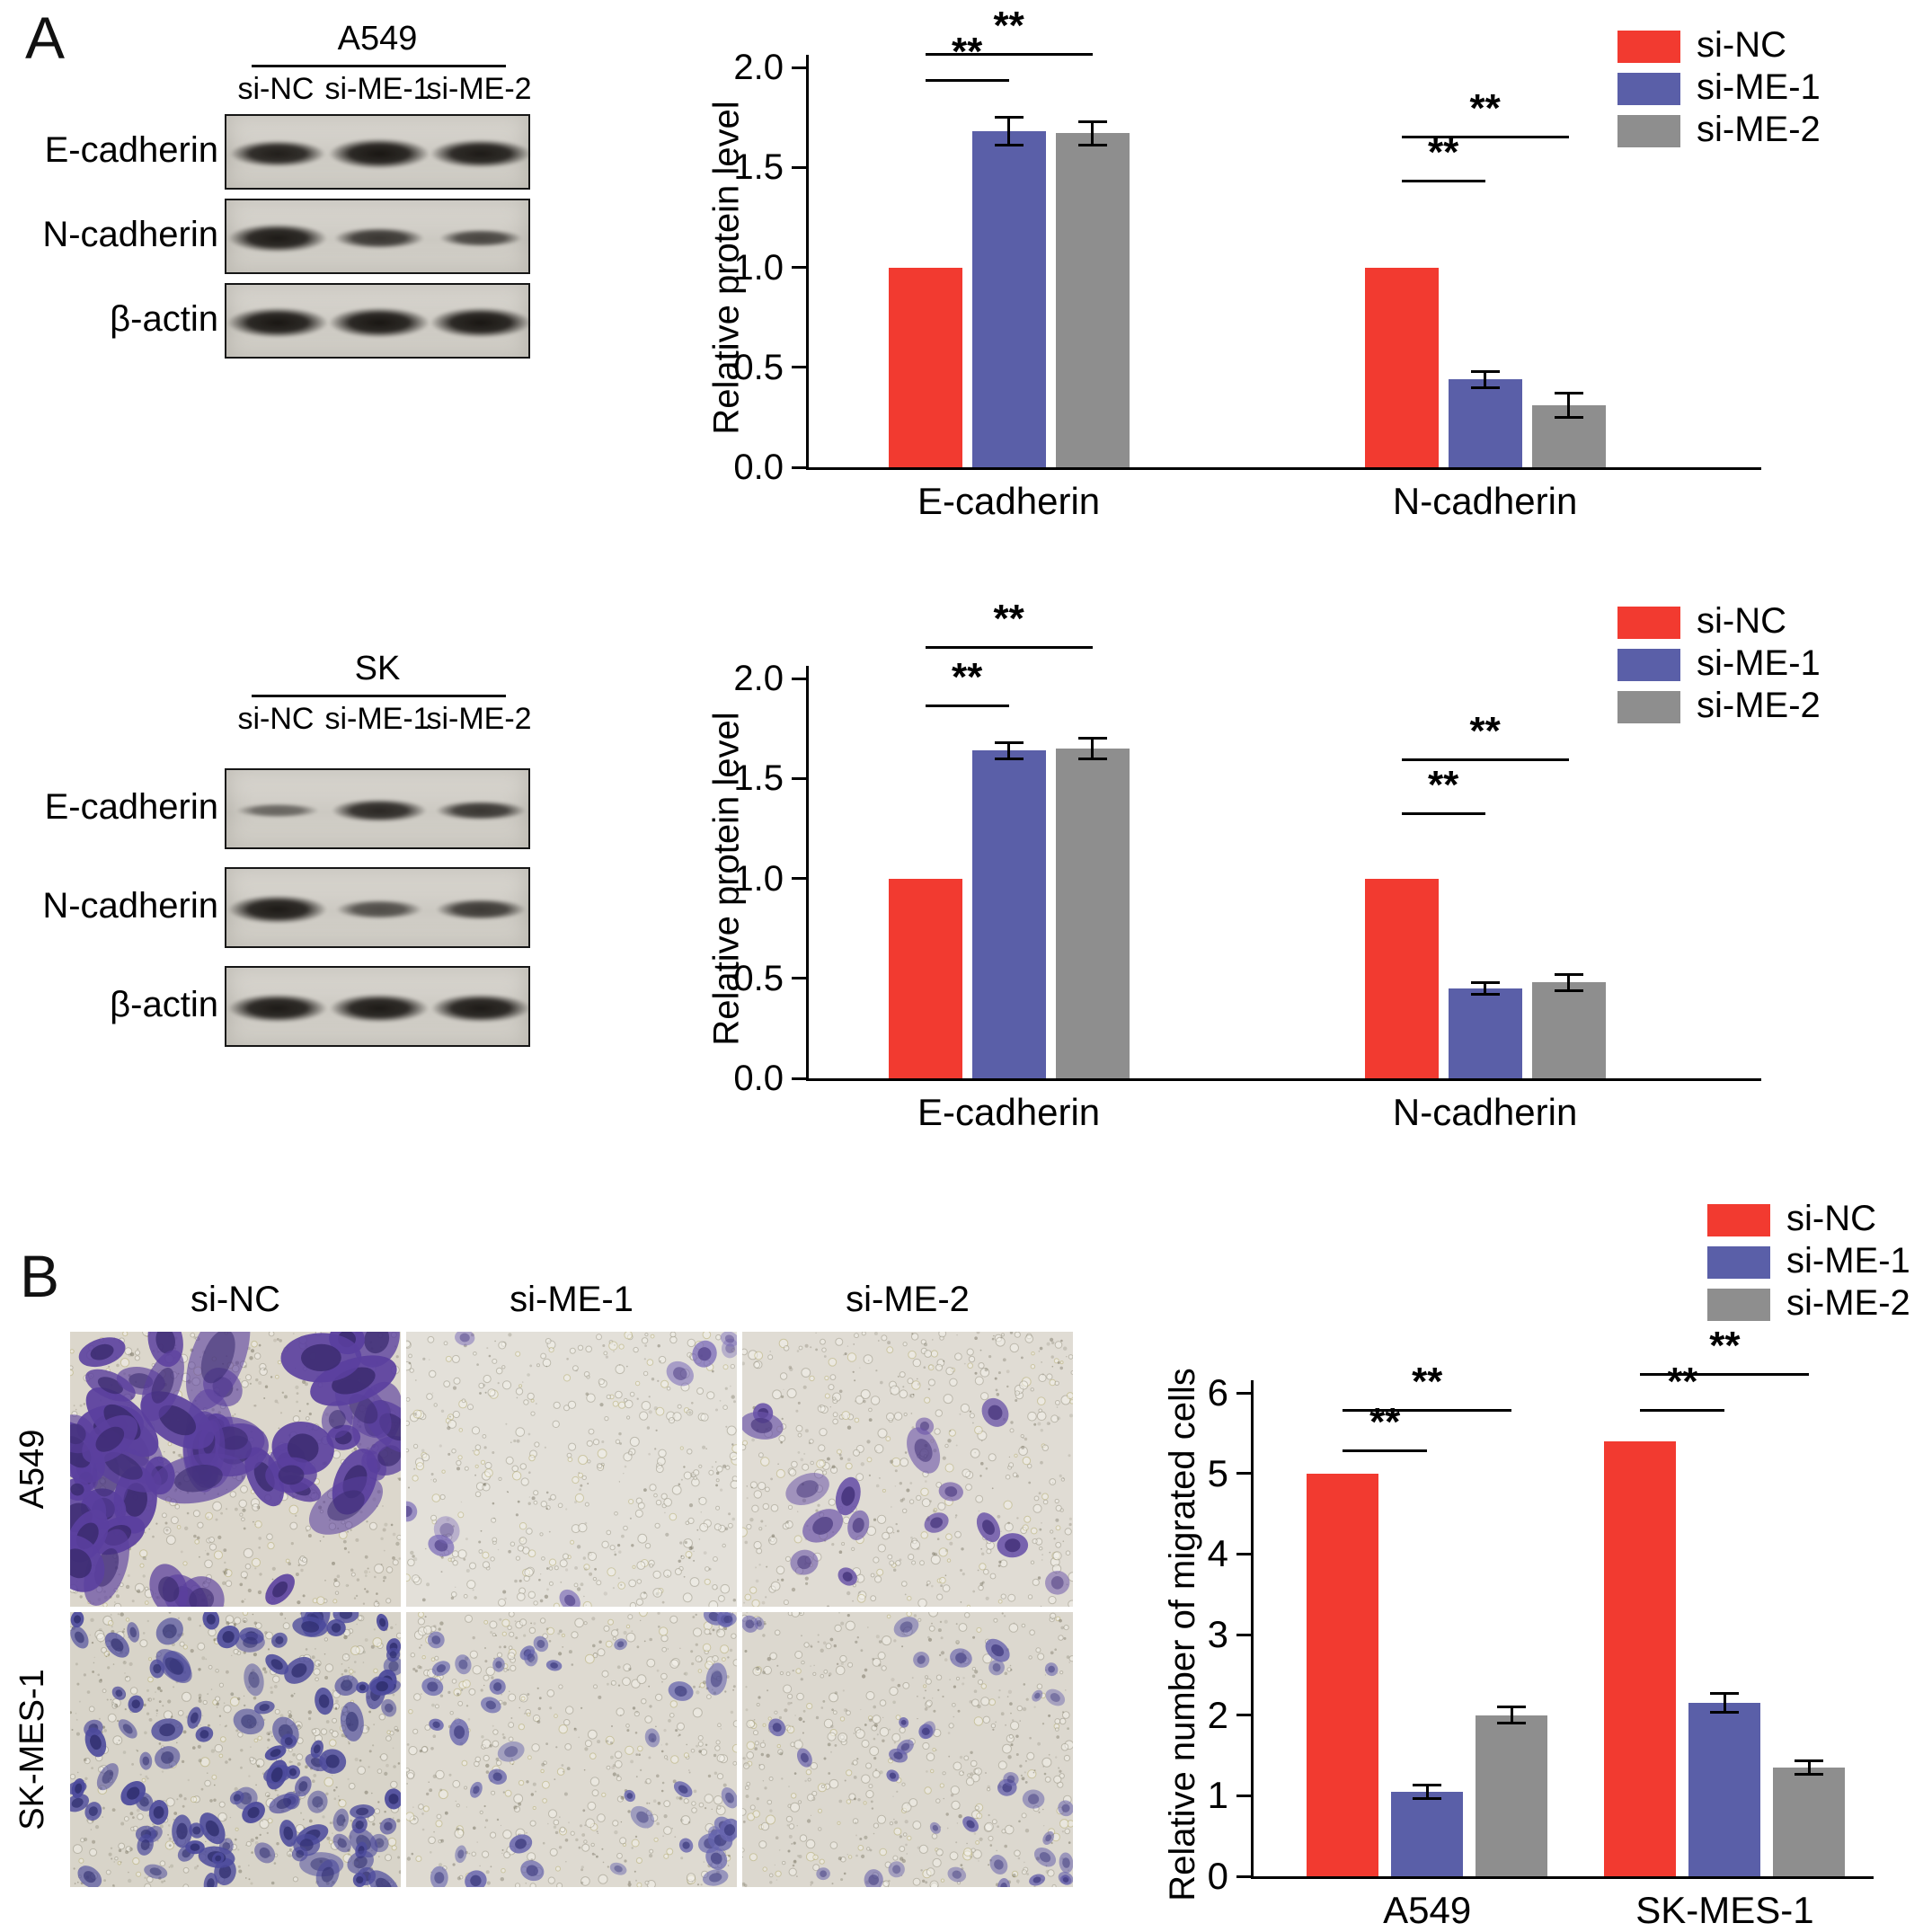 The height and width of the screenshot is (1932, 1932). I want to click on debris-texture, so click(907, 1469).